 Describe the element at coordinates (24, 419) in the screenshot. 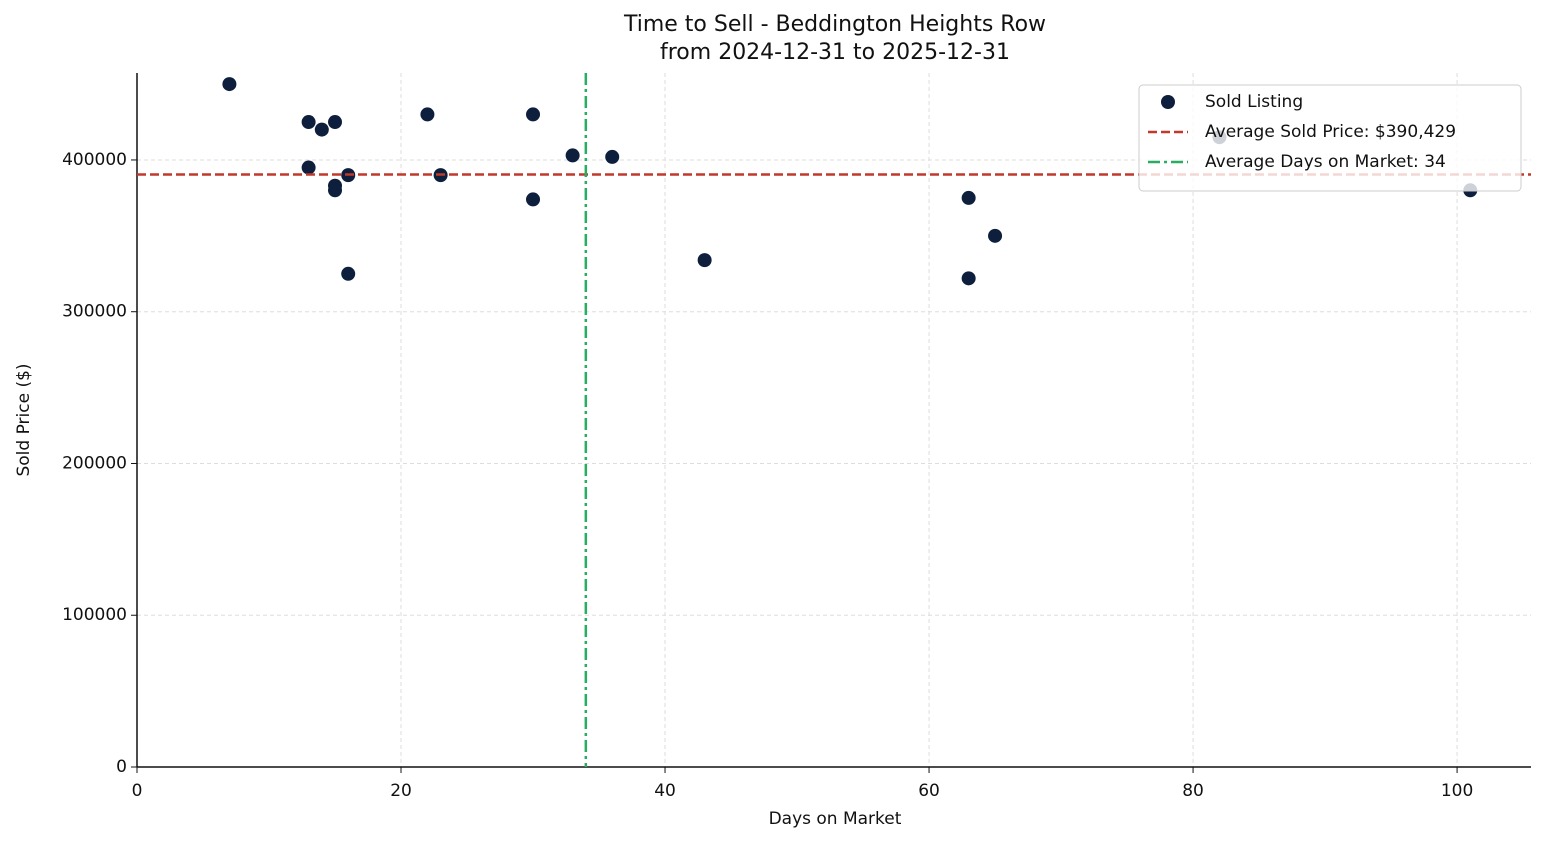

I see `y-axis-label: Sold Price ($)` at that location.